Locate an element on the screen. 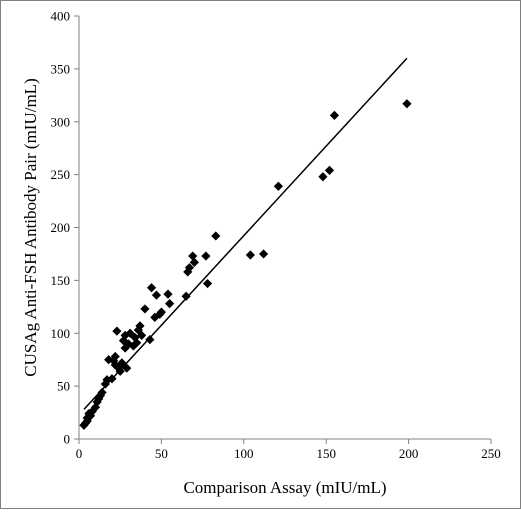 The height and width of the screenshot is (513, 521). y-tick-label: 50 is located at coordinates (63, 386).